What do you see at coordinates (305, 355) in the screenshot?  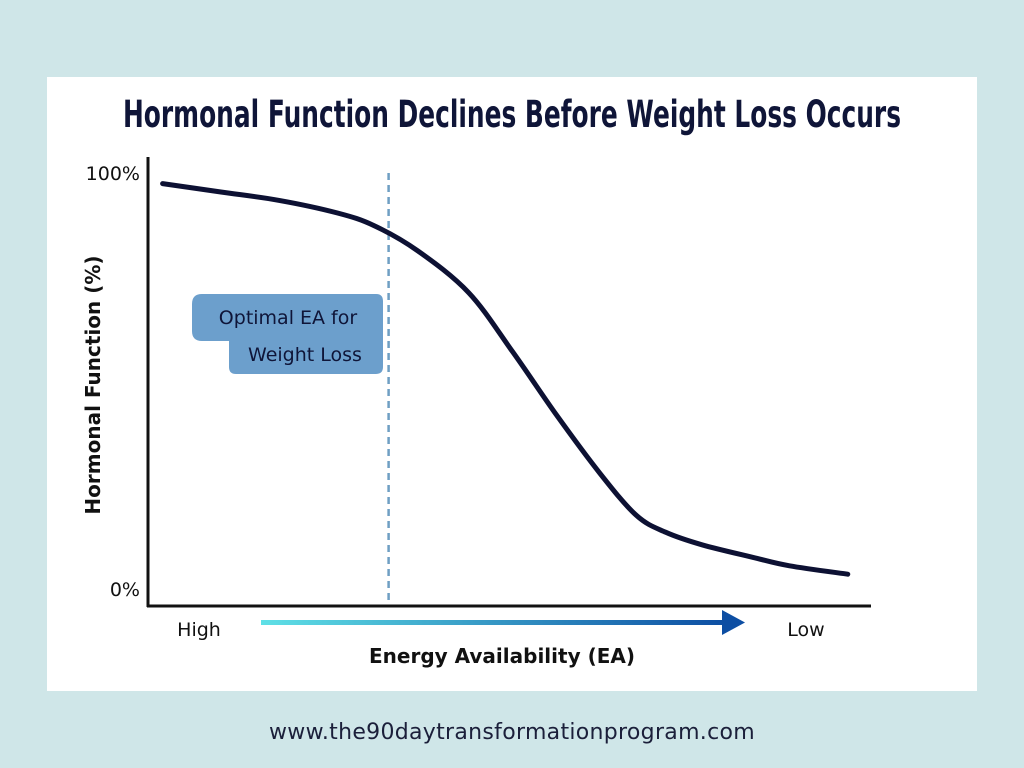 I see `annotation-line-2: Weight Loss` at bounding box center [305, 355].